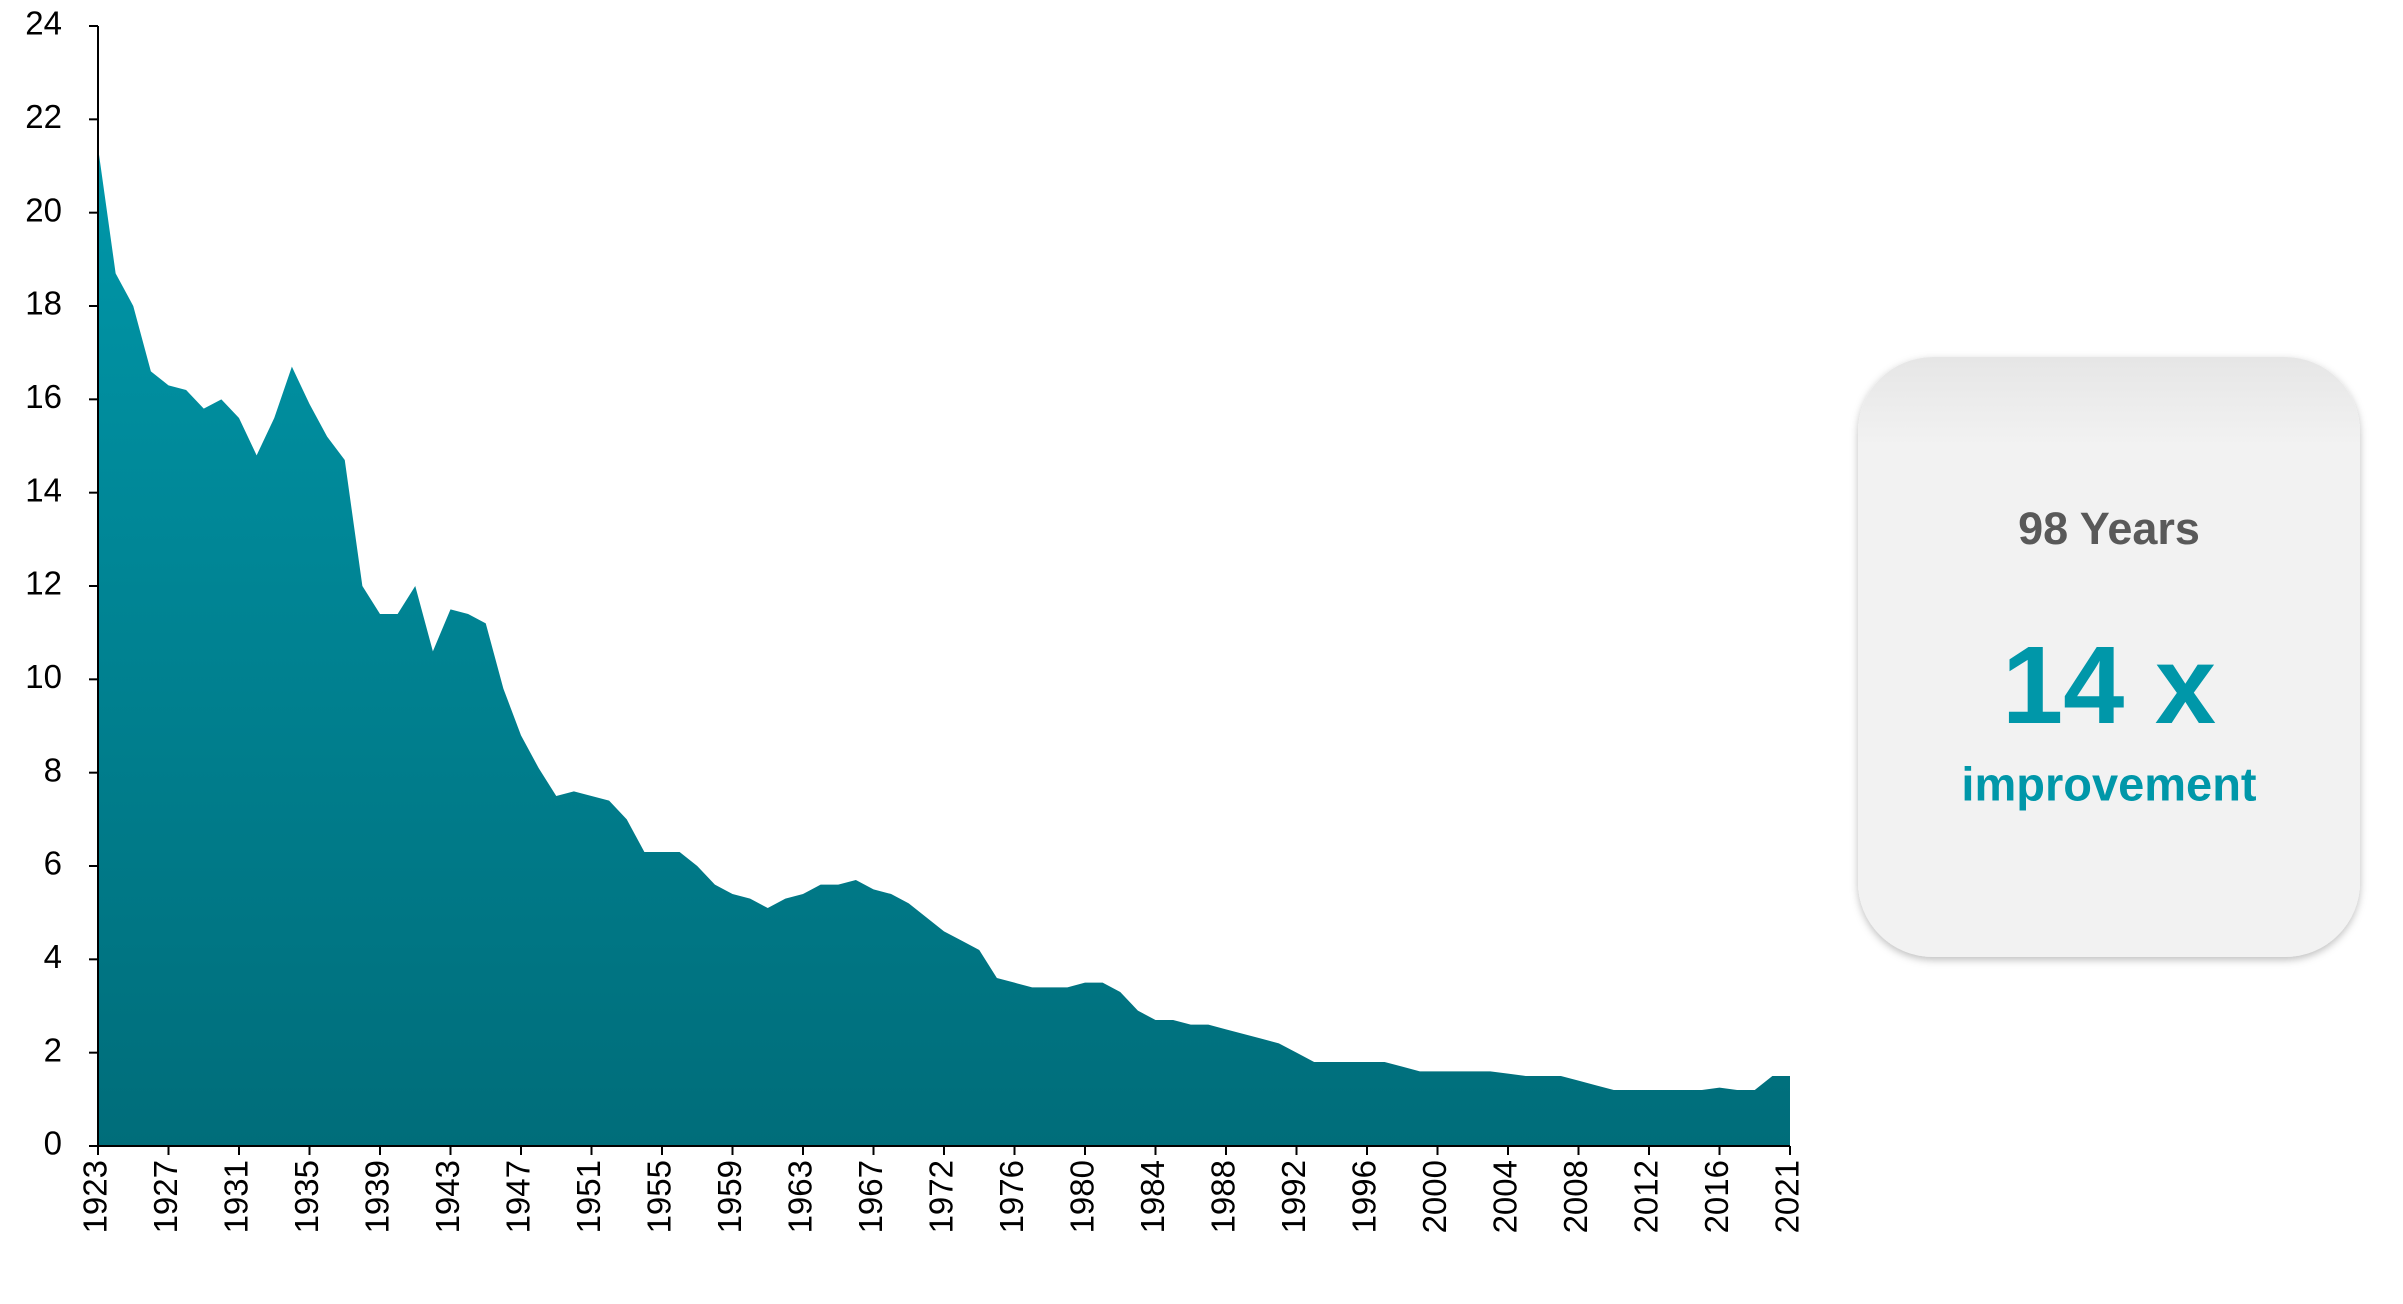  I want to click on x-tick-label: 1923, so click(95, 1196).